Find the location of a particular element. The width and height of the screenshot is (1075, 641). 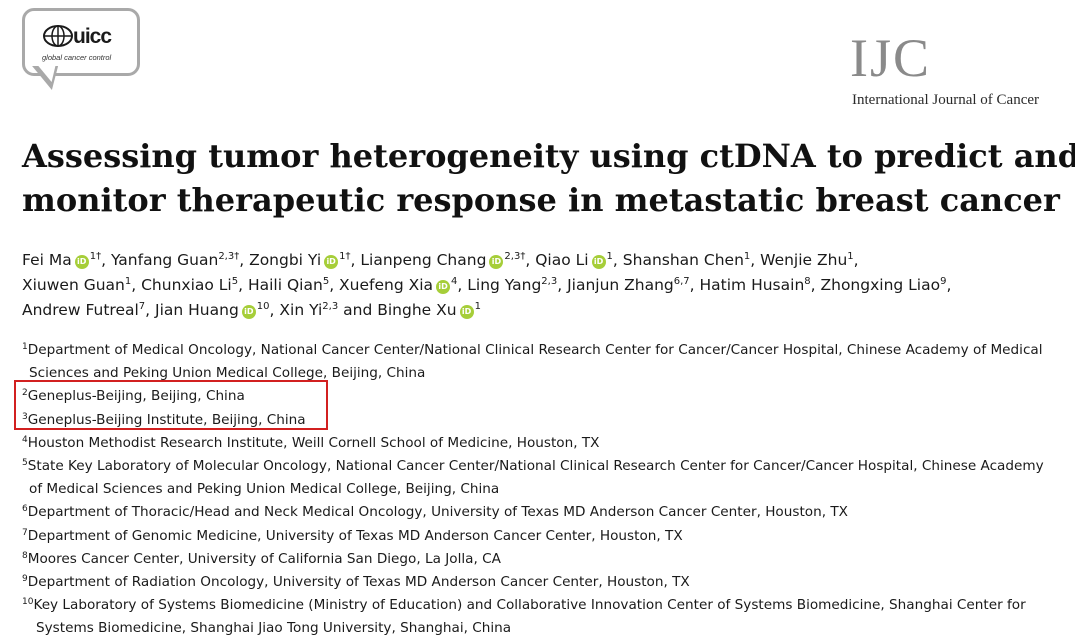

globe-icon is located at coordinates (58, 36).